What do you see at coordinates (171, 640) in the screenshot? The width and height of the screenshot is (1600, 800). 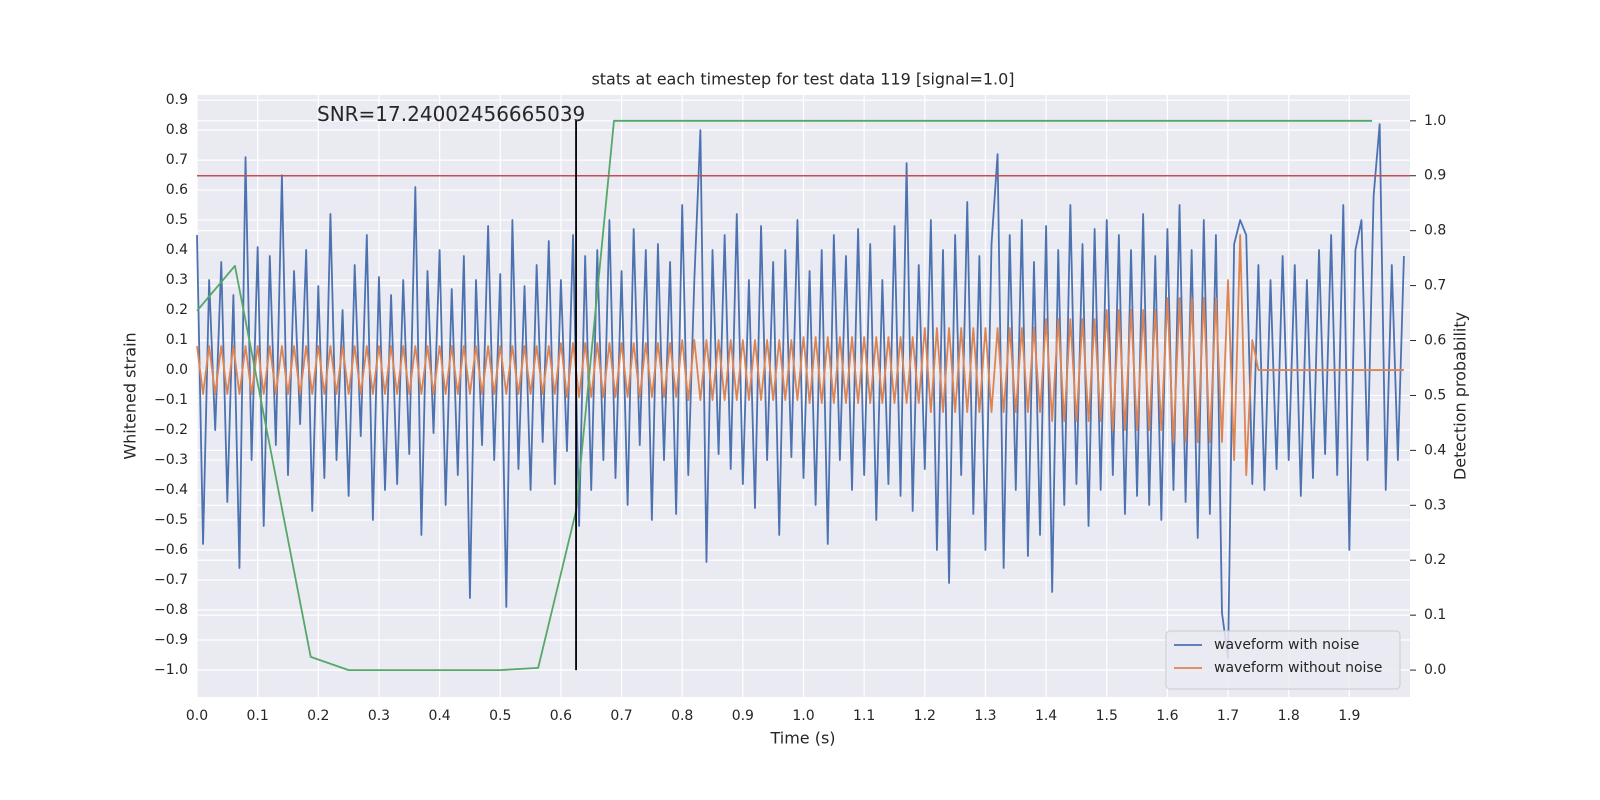 I see `y-tick-label: −0.9` at bounding box center [171, 640].